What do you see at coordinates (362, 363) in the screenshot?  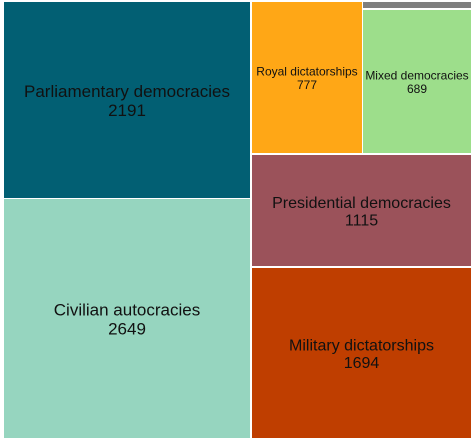 I see `tile-value-military-dictatorships: 1694` at bounding box center [362, 363].